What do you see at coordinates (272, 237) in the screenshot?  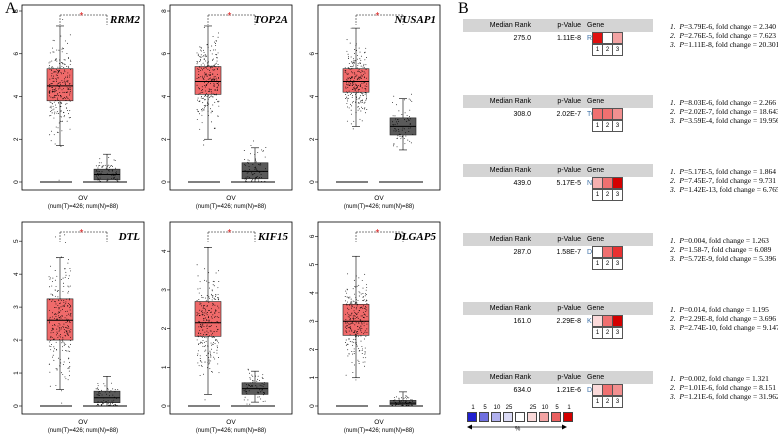 I see `gene-title: KIF15` at bounding box center [272, 237].